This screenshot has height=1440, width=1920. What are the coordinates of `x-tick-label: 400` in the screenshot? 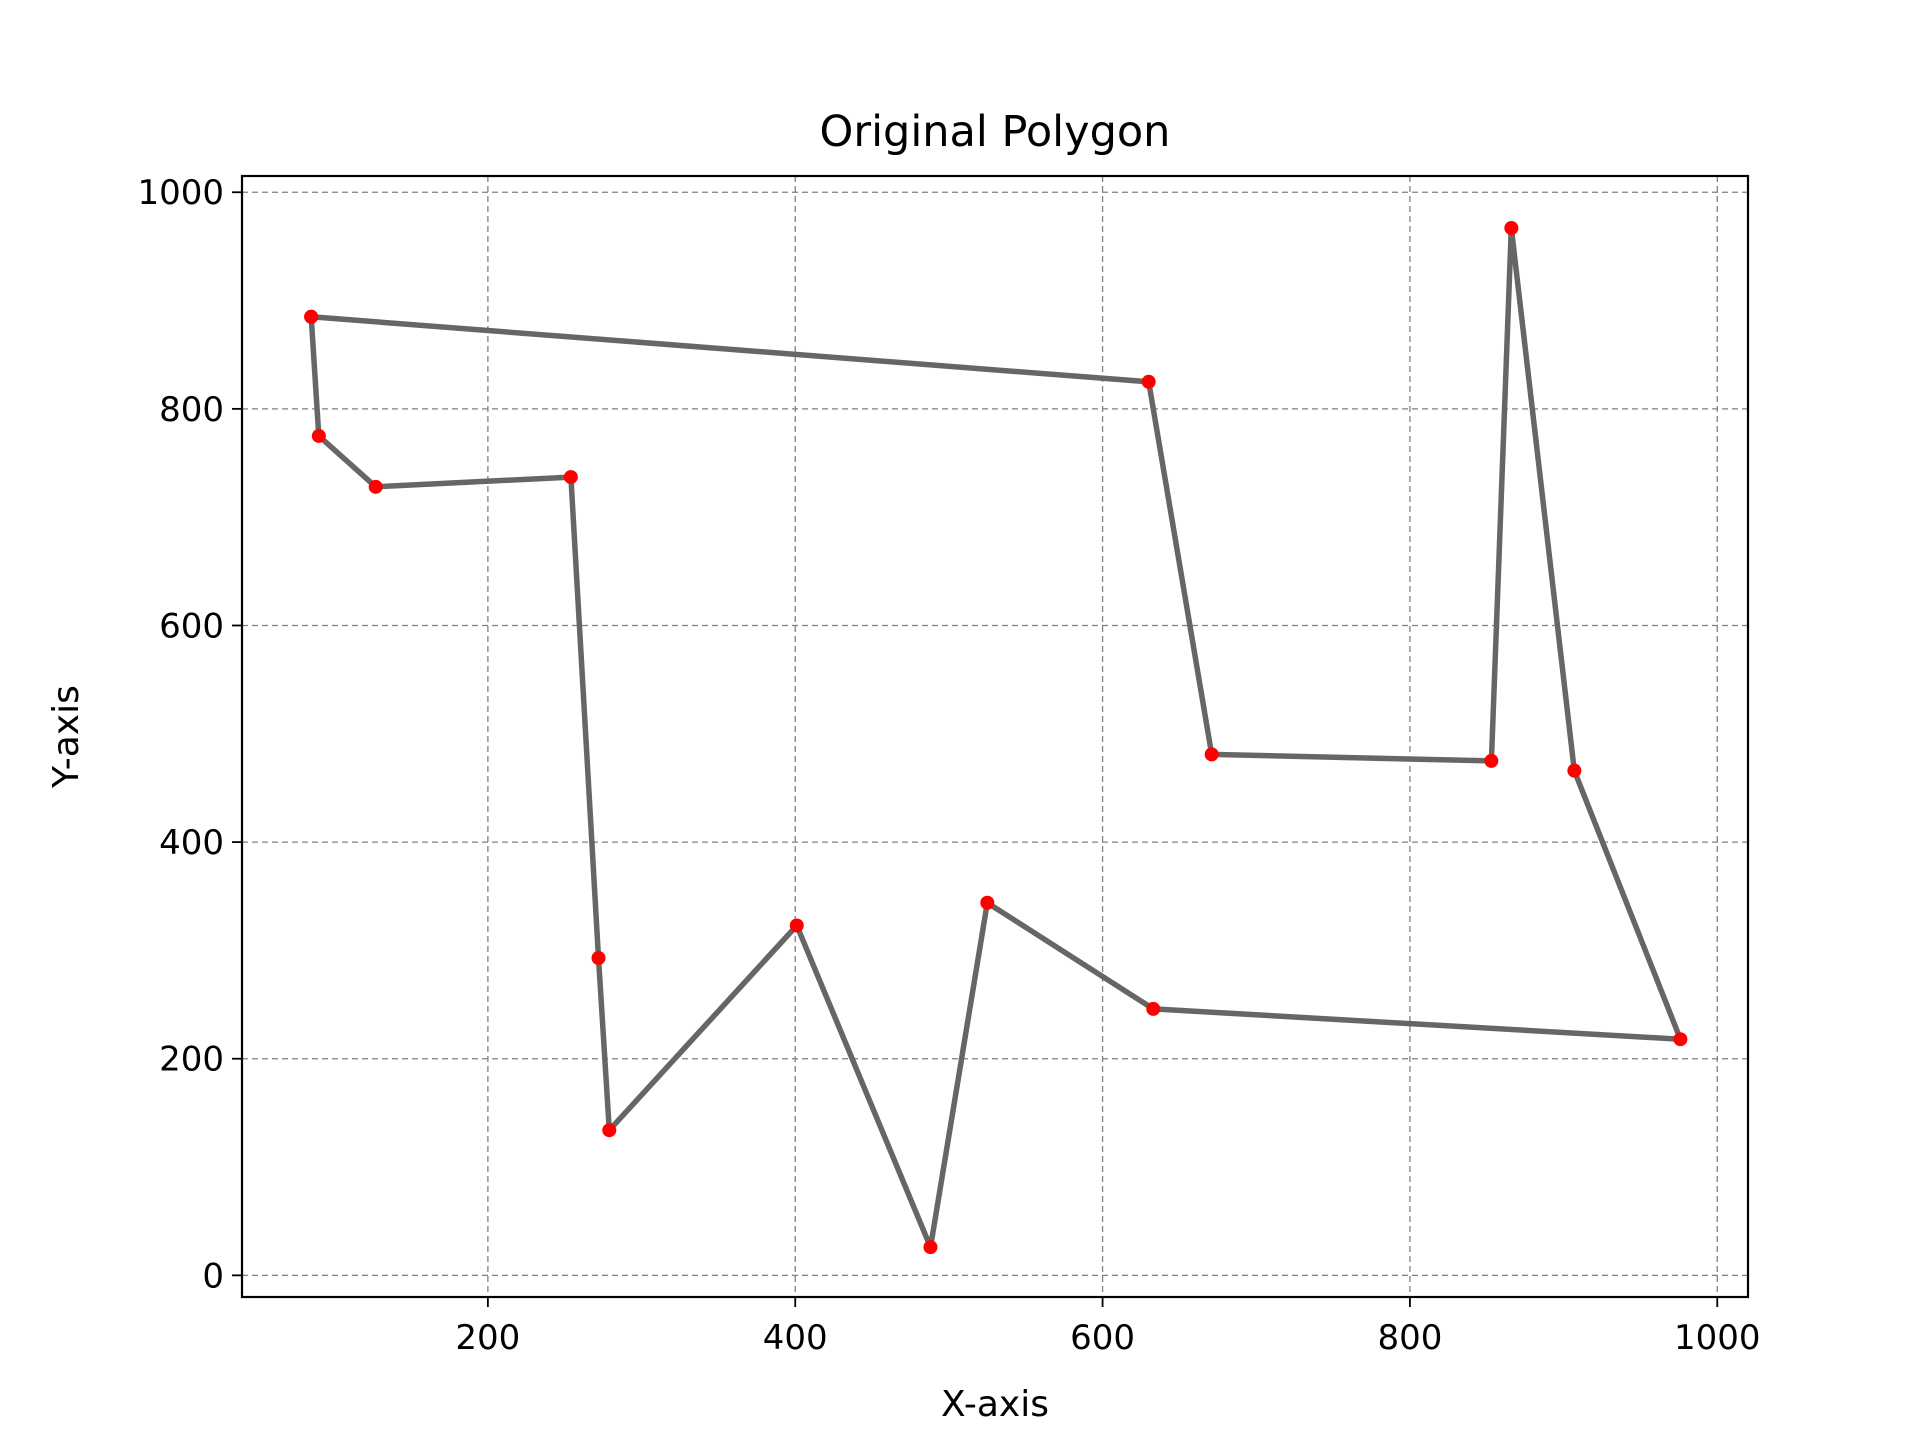 It's located at (795, 1338).